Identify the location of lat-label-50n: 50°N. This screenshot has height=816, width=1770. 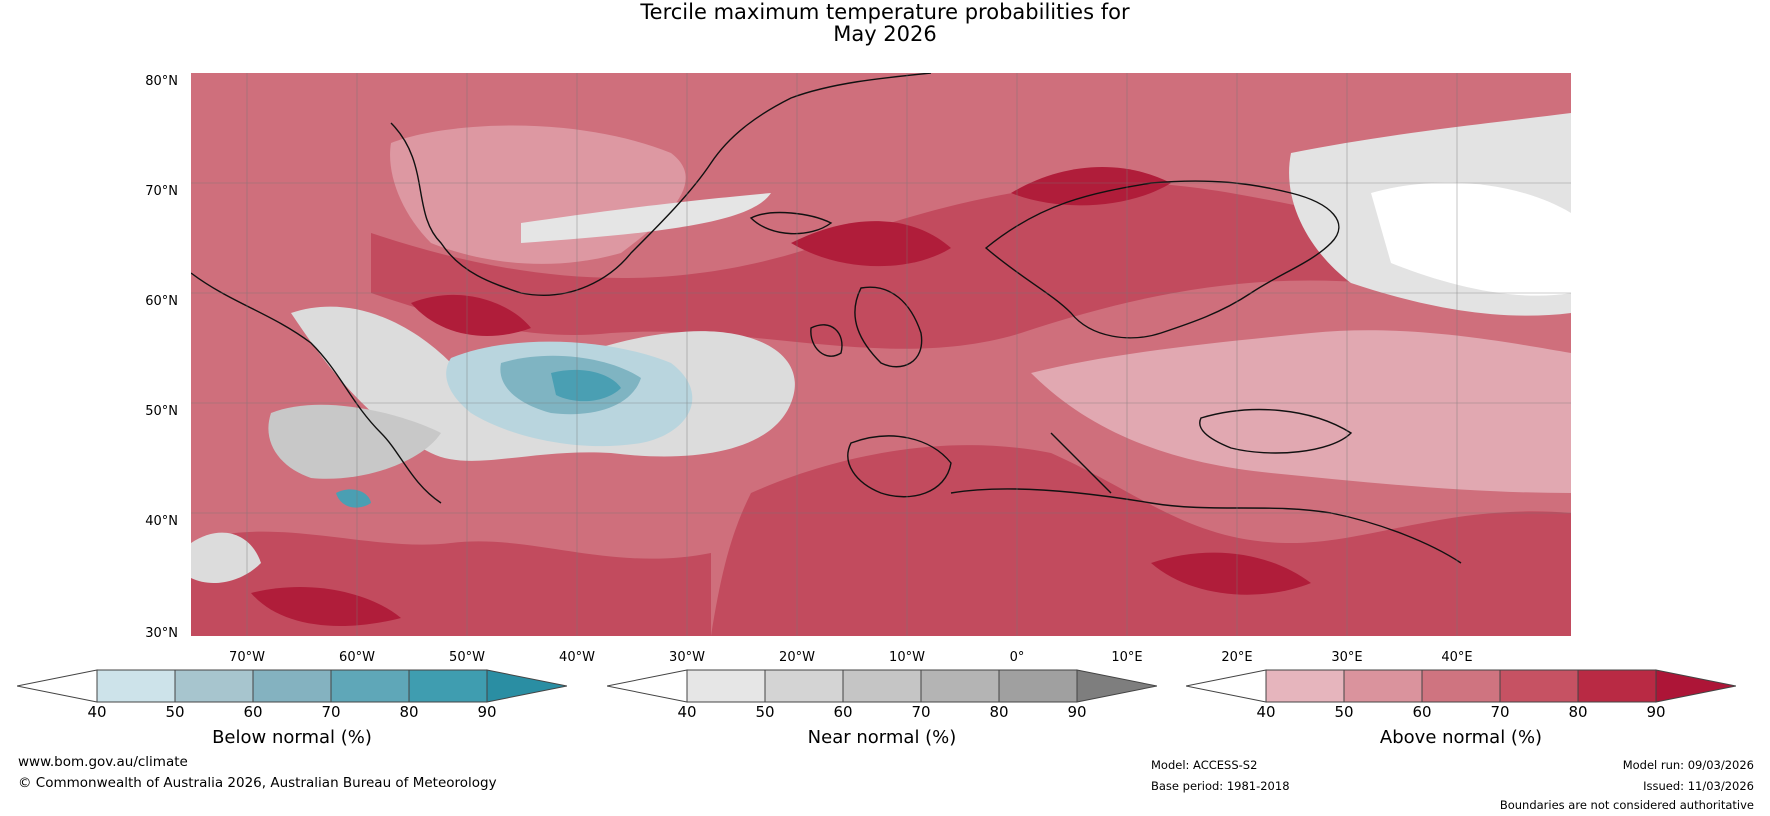
(161, 411).